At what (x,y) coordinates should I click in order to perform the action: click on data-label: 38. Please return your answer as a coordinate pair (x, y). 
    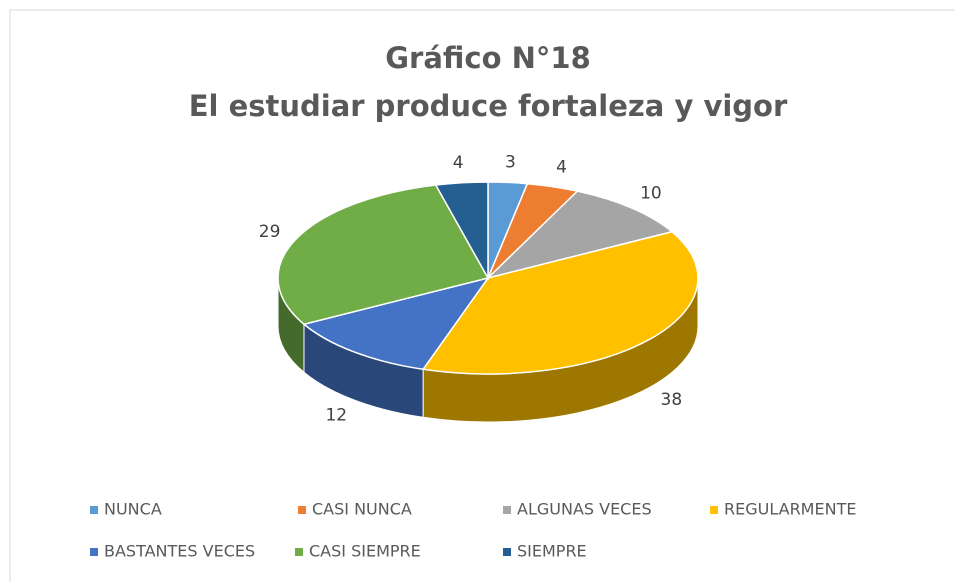
    Looking at the image, I should click on (672, 400).